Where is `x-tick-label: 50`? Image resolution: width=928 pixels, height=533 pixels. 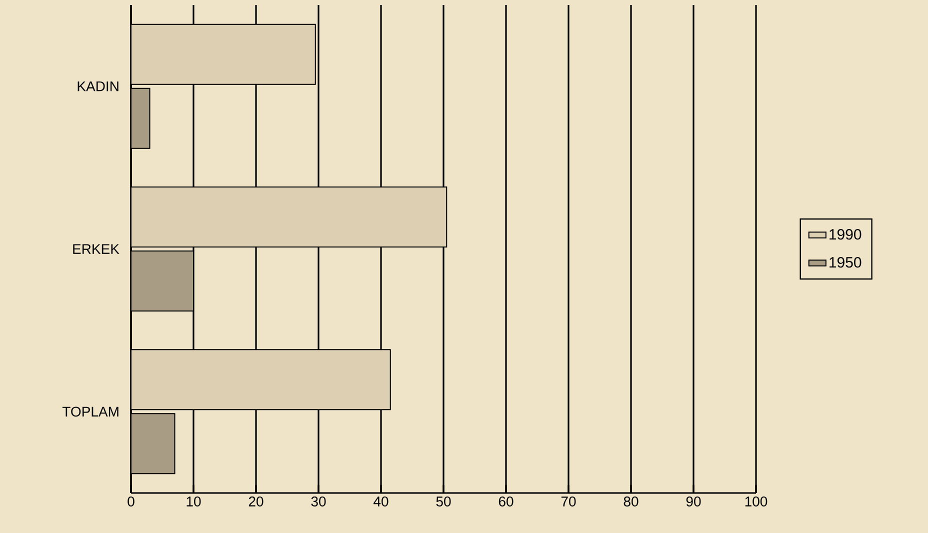 x-tick-label: 50 is located at coordinates (443, 501).